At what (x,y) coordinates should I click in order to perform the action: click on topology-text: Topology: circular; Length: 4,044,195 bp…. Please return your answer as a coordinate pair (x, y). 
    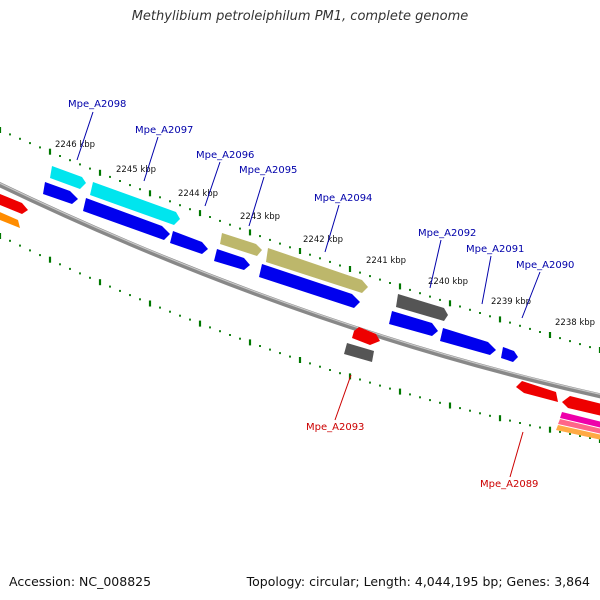
    Looking at the image, I should click on (418, 581).